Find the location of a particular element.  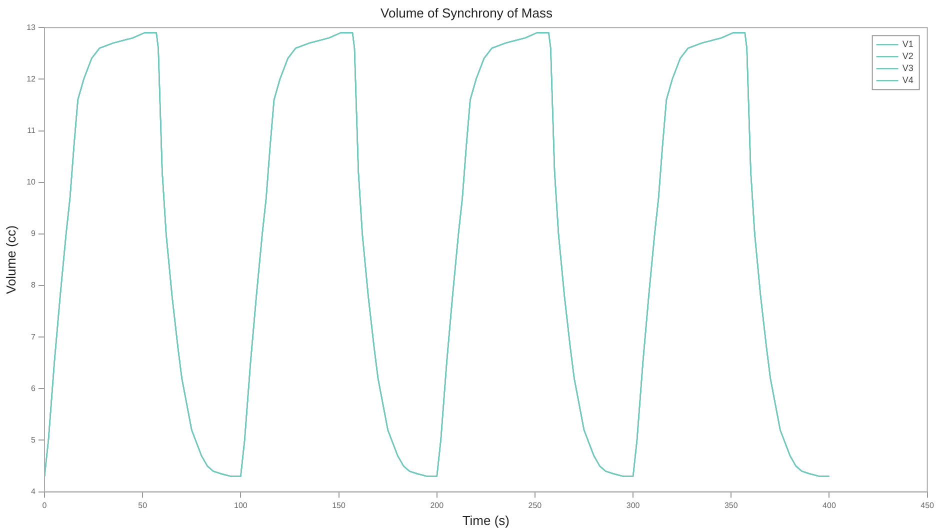

y-tick-label: 8 is located at coordinates (33, 285).